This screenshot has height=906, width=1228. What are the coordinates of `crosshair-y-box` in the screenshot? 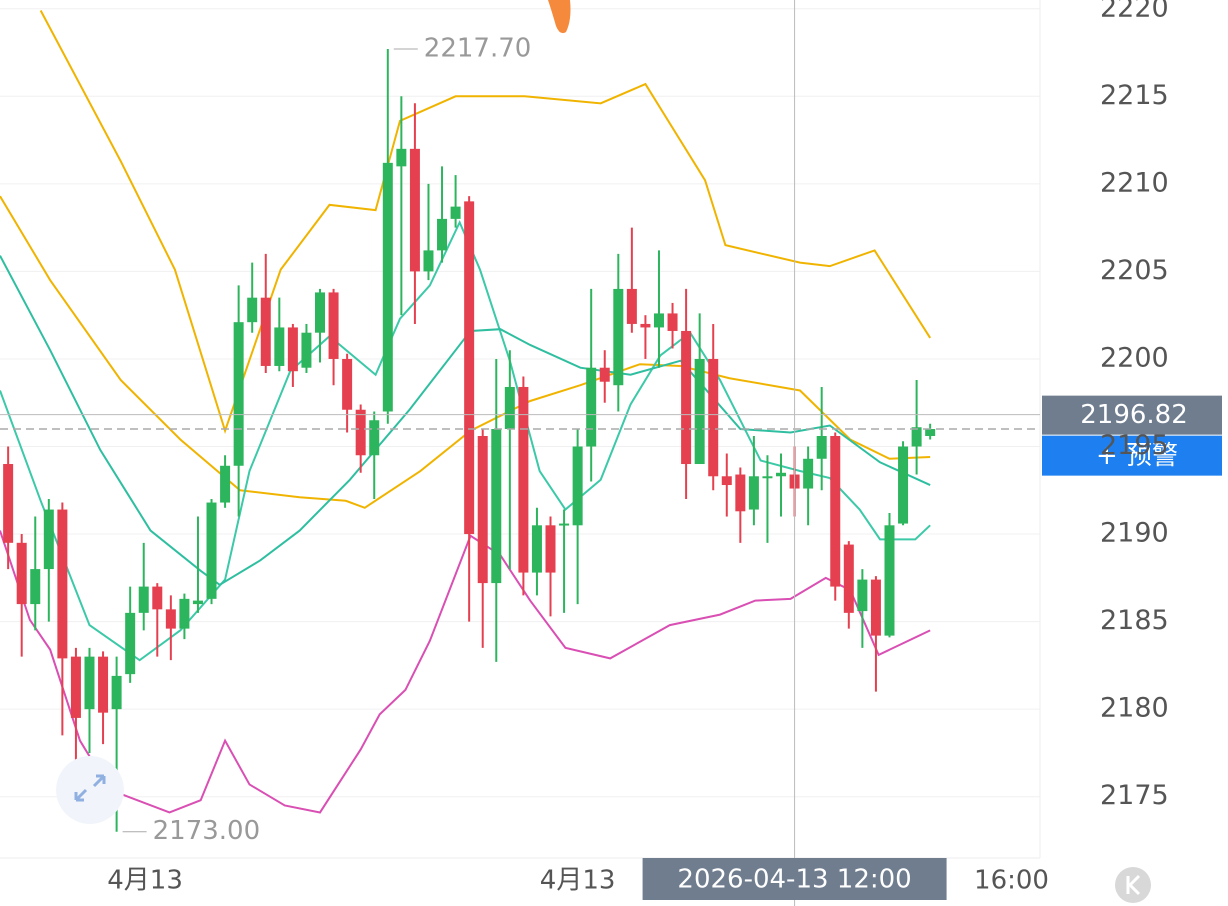 It's located at (1132, 415).